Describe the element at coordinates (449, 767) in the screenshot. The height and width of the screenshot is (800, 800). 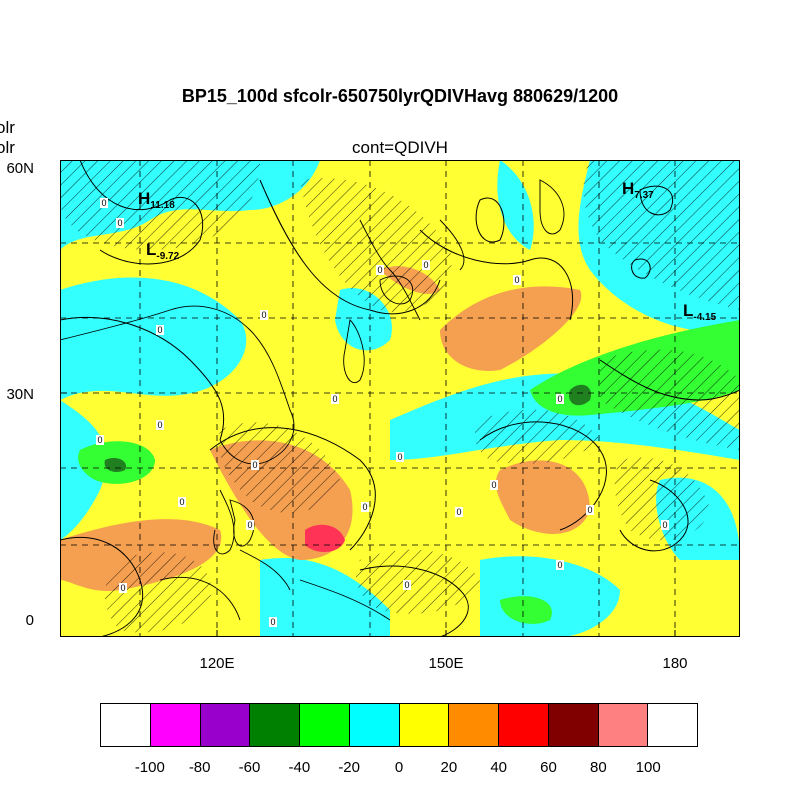
I see `colorbar-label: 20` at that location.